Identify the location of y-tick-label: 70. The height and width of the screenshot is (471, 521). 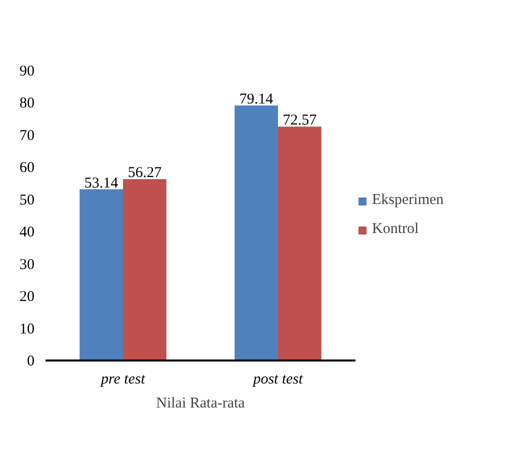
(27, 136).